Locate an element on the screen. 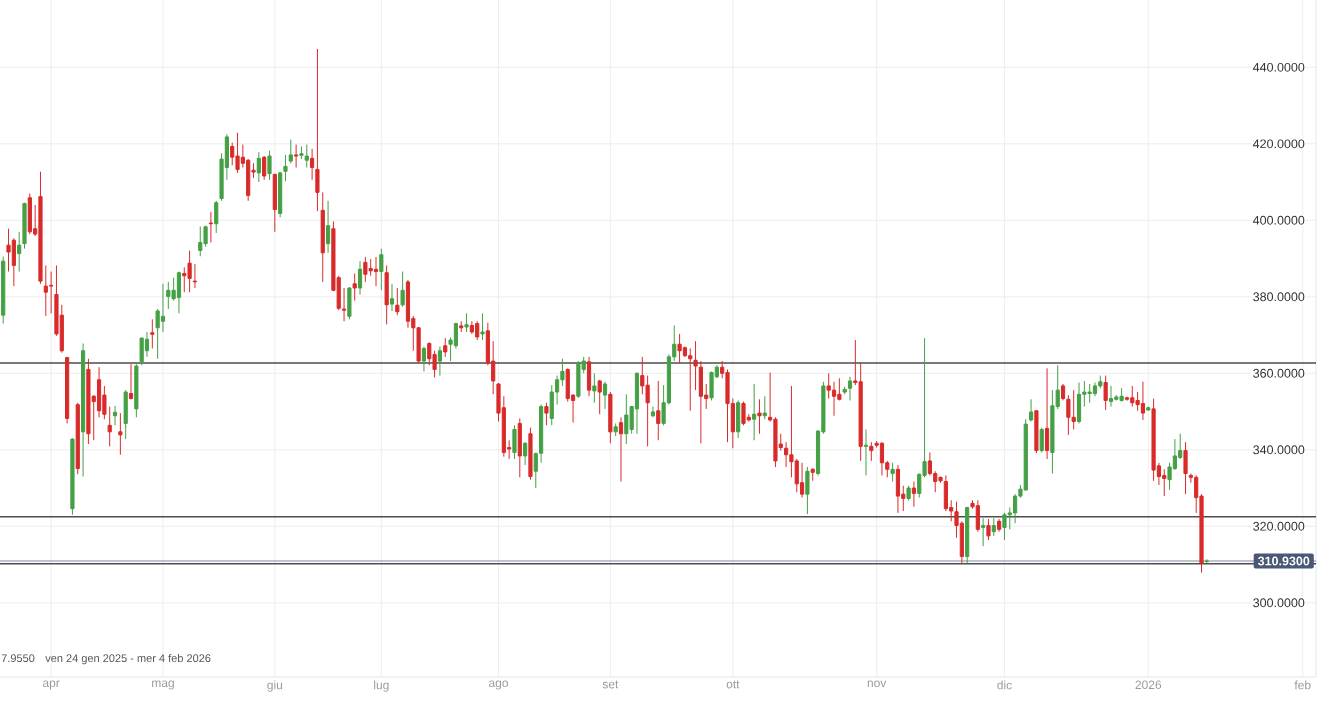 Image resolution: width=1325 pixels, height=701 pixels. x-tick-label: giu is located at coordinates (275, 686).